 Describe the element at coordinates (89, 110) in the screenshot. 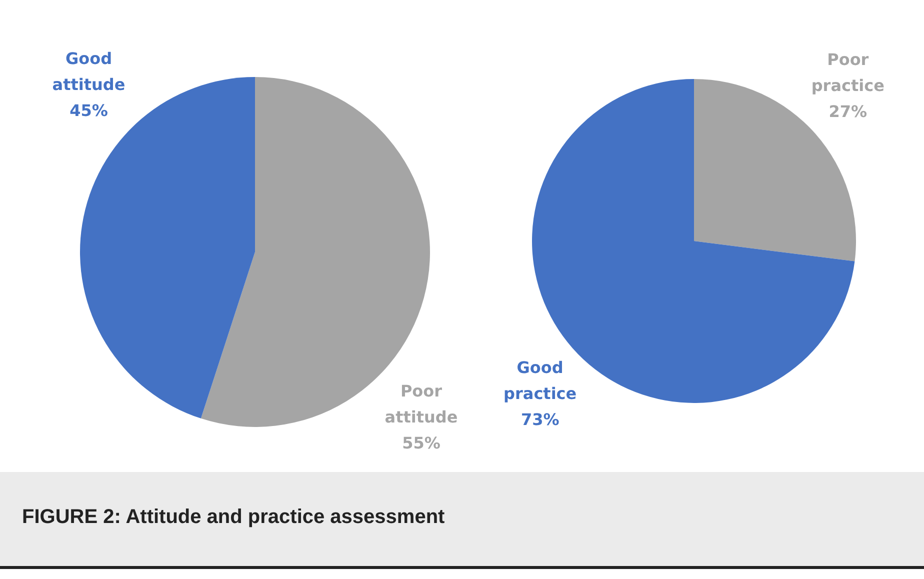

I see `data-label: 45%` at that location.